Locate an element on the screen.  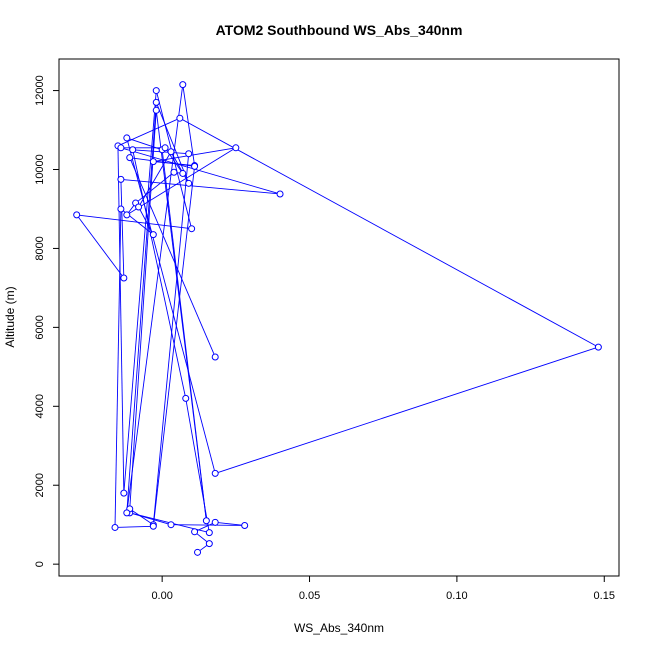
x-tick-label: 0.10 is located at coordinates (456, 596).